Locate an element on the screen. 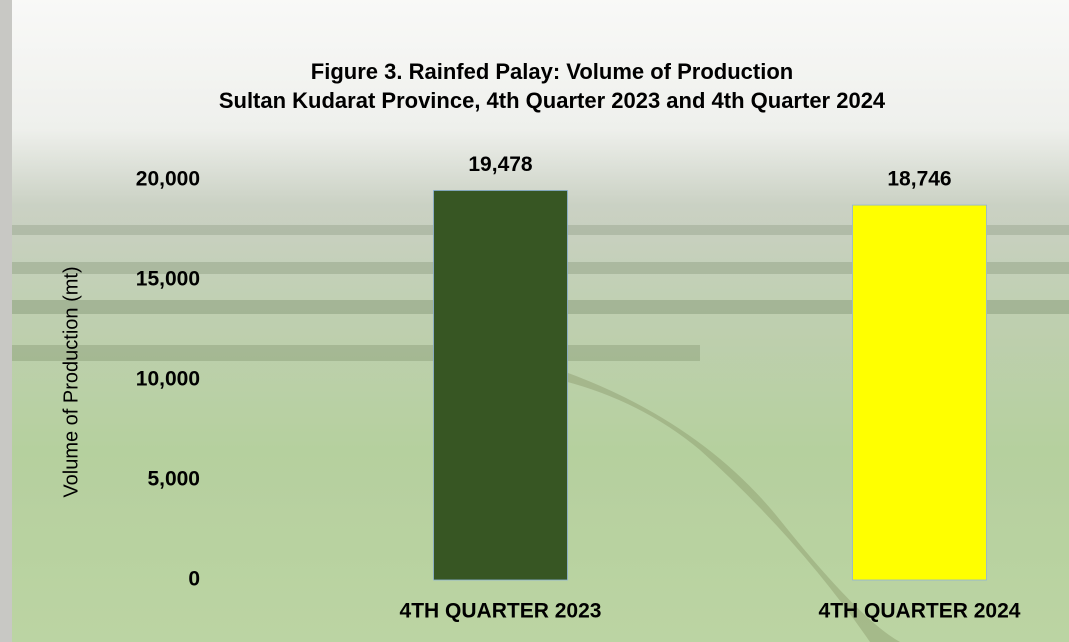 The image size is (1069, 642). x-tick-label: 4TH QUARTER 2023 is located at coordinates (501, 611).